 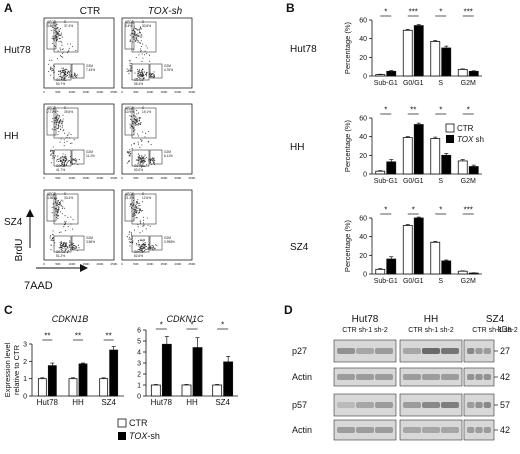 What do you see at coordinates (365, 175) in the screenshot?
I see `y-tick-label: 0` at bounding box center [365, 175].